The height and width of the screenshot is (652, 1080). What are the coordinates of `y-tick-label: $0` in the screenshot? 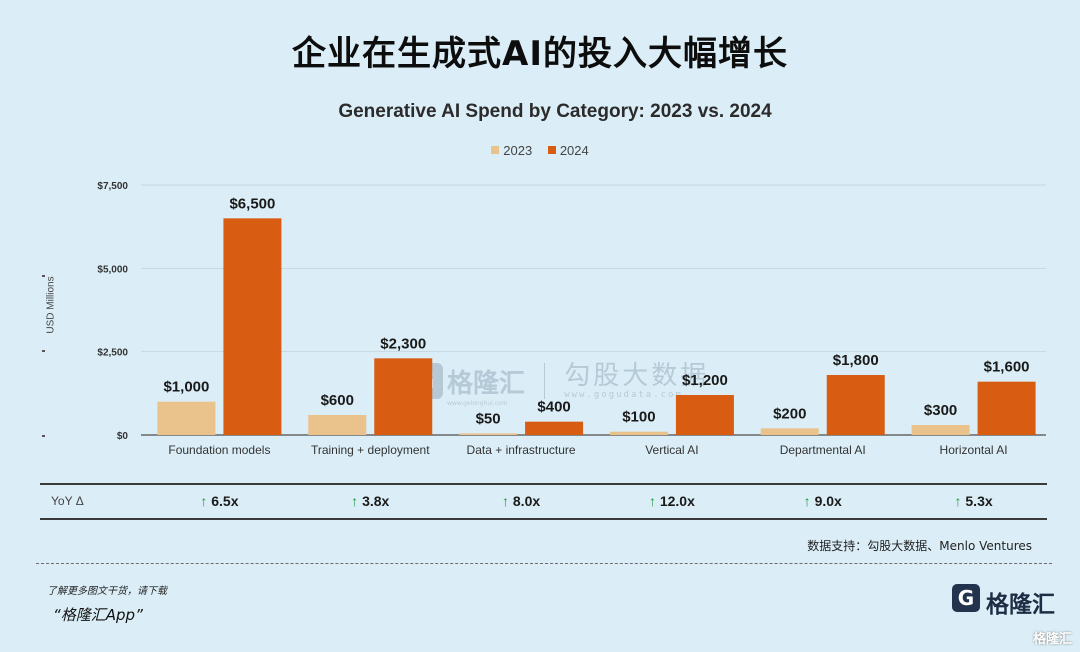 It's located at (123, 436).